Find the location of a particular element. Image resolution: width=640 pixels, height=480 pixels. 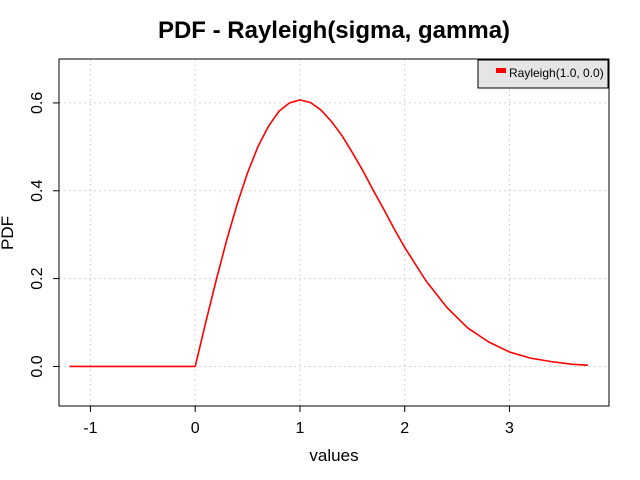

y-axis: 0.0 0.2 0.4 0.6 is located at coordinates (44, 235).